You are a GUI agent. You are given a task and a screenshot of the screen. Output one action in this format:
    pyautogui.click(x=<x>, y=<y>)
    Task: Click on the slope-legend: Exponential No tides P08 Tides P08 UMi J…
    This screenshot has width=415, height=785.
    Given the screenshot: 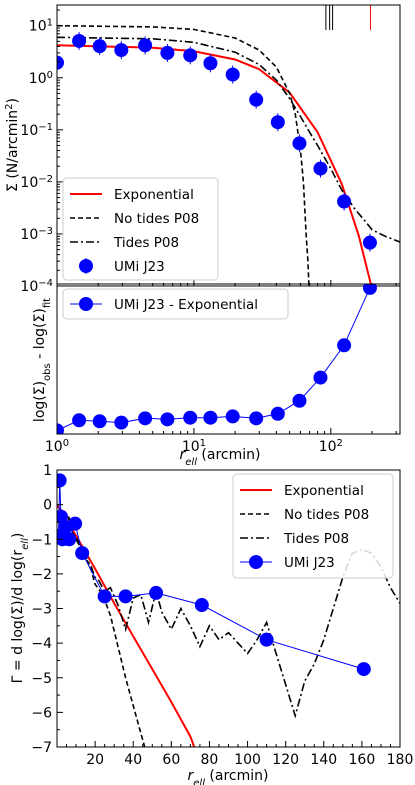 What is the action you would take?
    pyautogui.click(x=313, y=526)
    